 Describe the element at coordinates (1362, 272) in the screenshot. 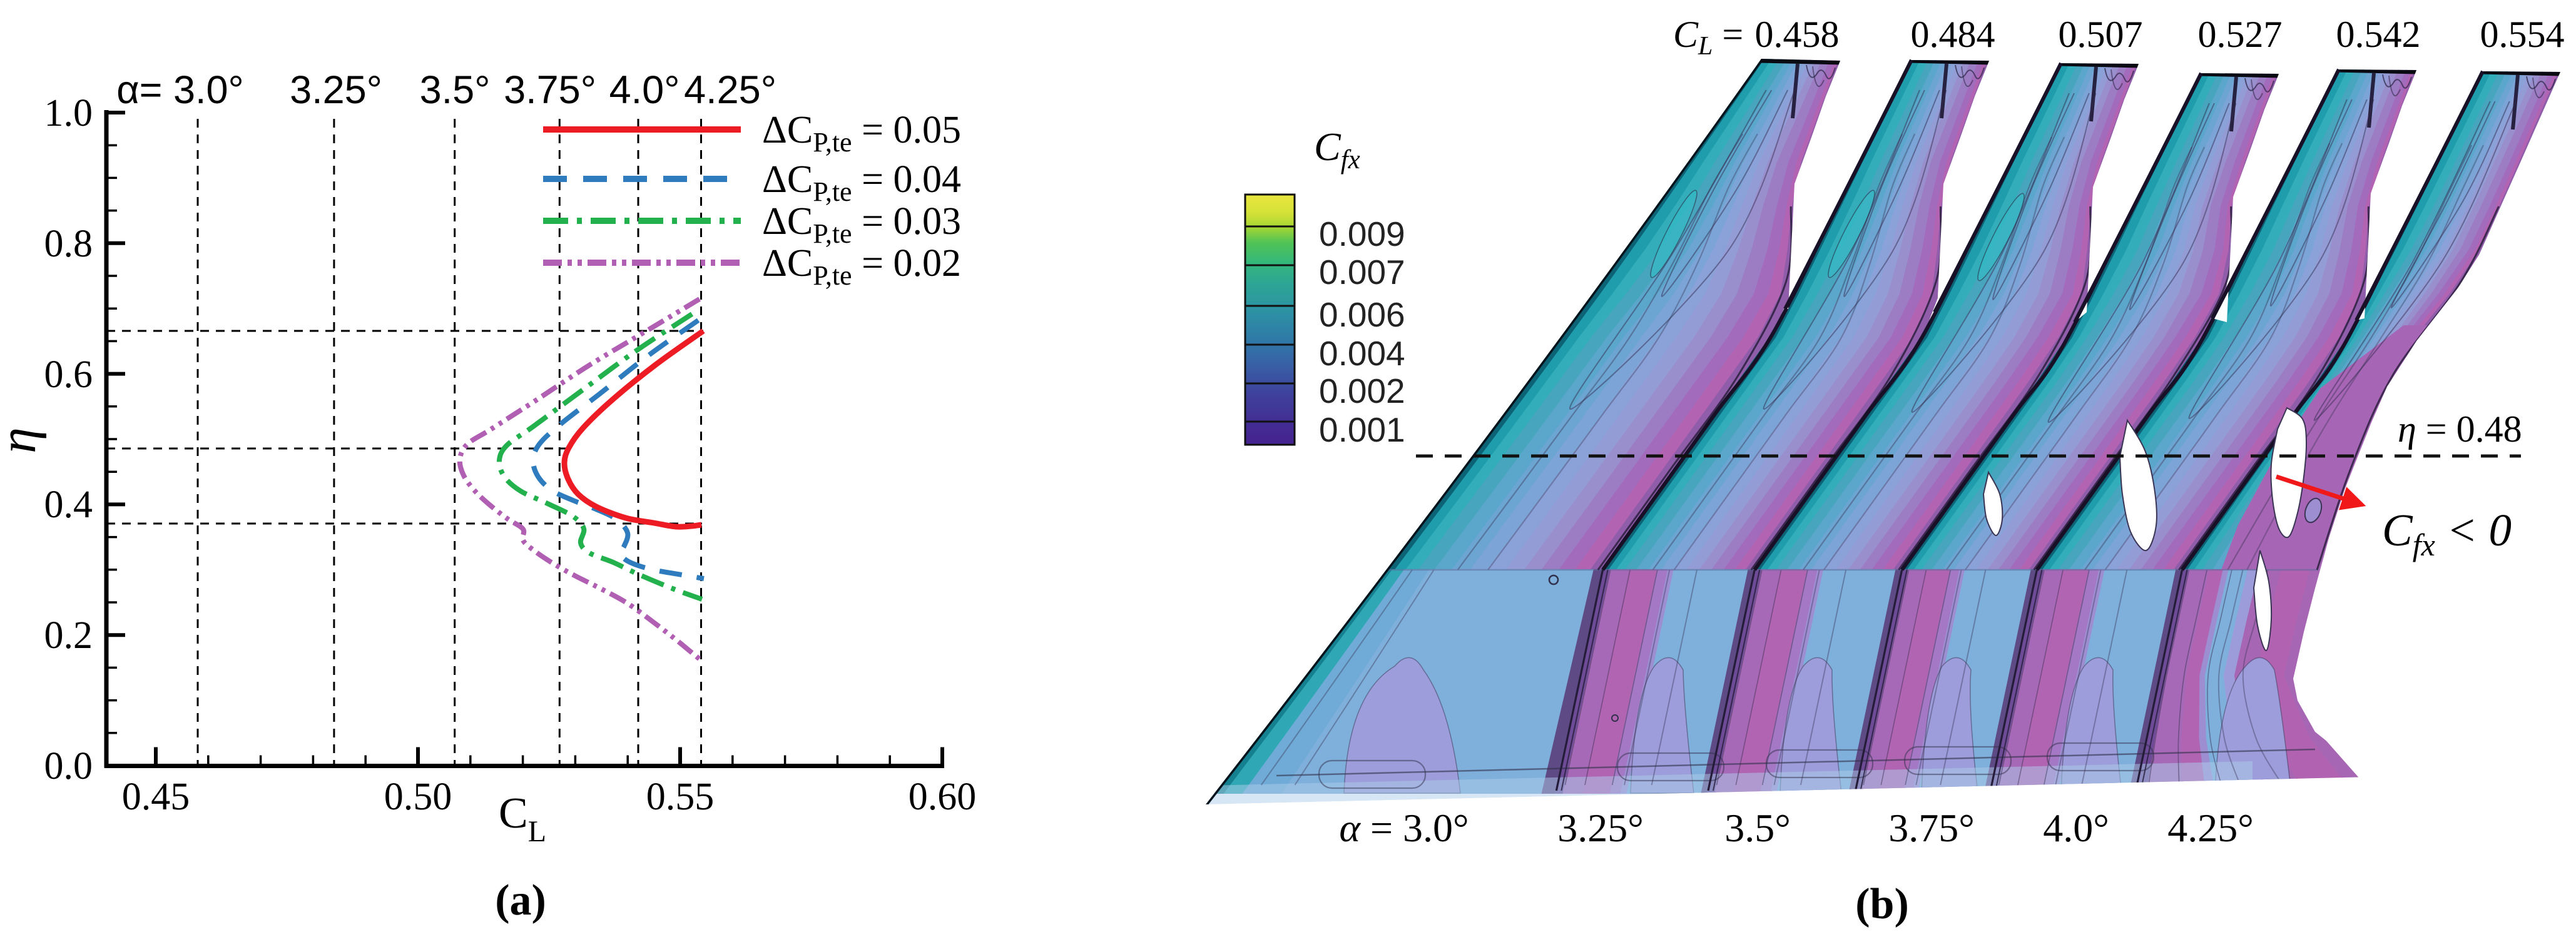

I see `svg-text: 0.007` at that location.